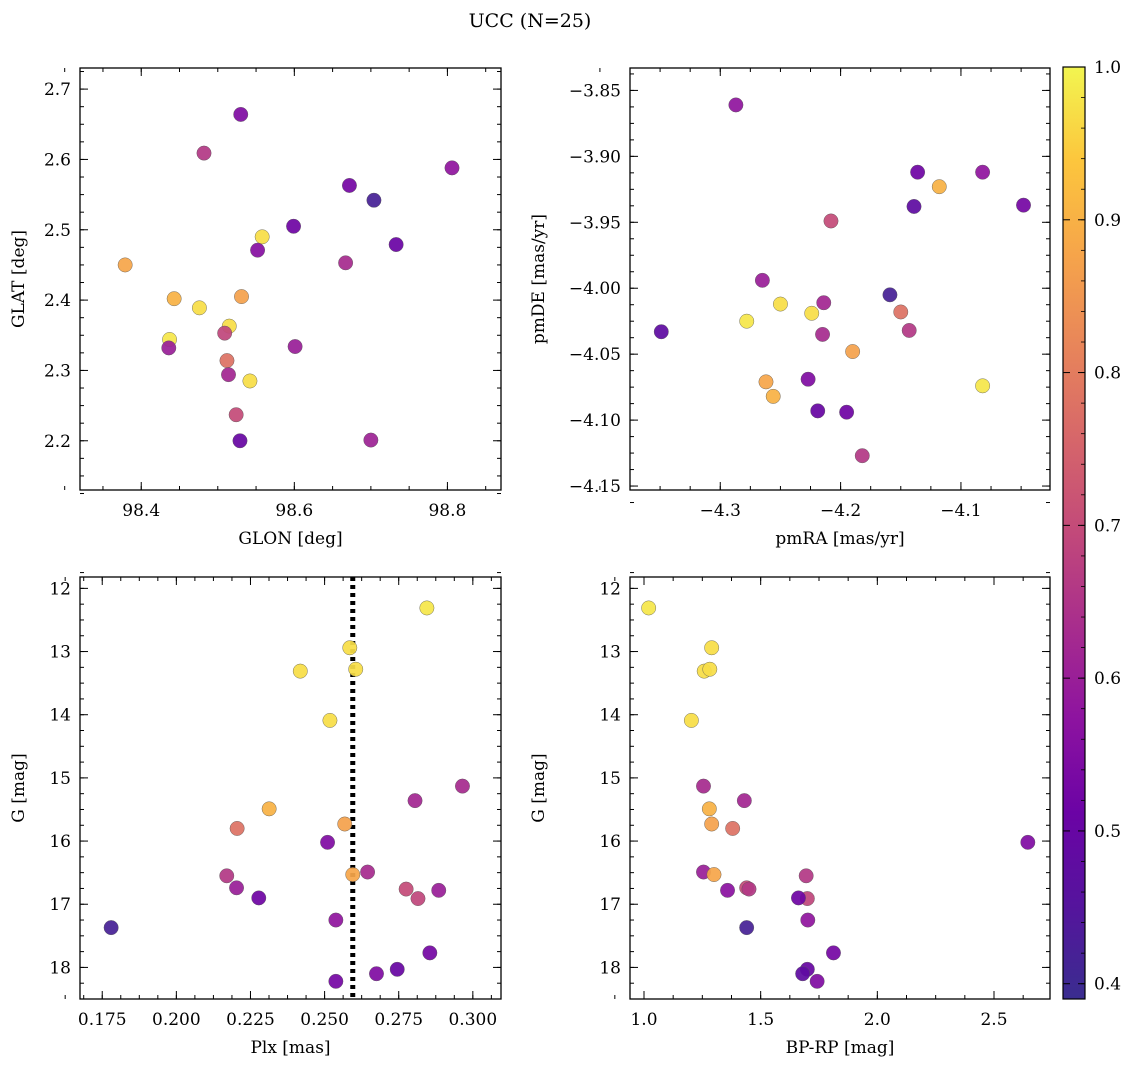  I want to click on colorbar-tick-label: 0.7, so click(1107, 526).